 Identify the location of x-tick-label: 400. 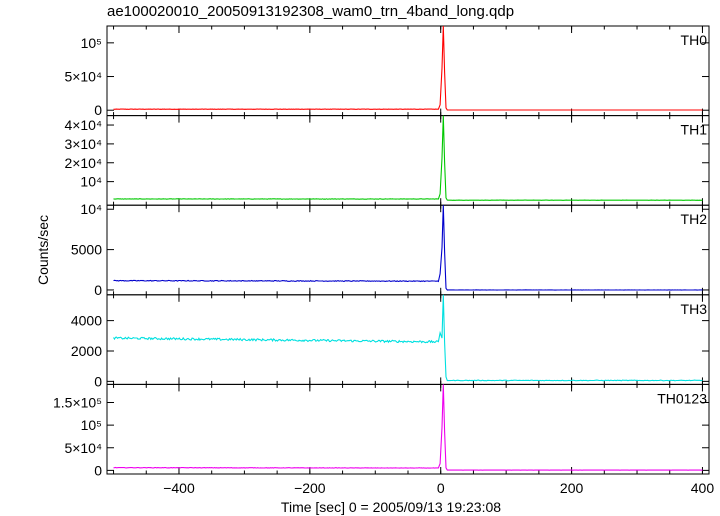
(703, 488).